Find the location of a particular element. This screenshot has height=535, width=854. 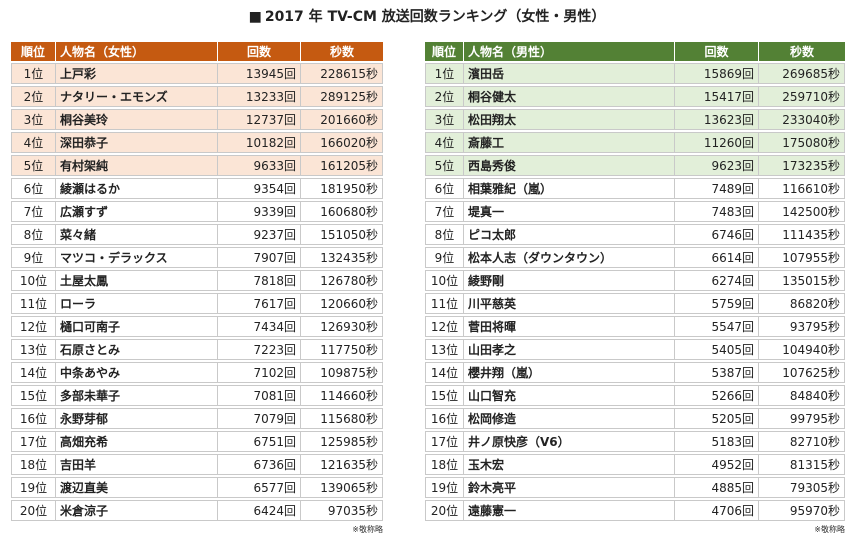

count-cell: 5387回 is located at coordinates (717, 372).